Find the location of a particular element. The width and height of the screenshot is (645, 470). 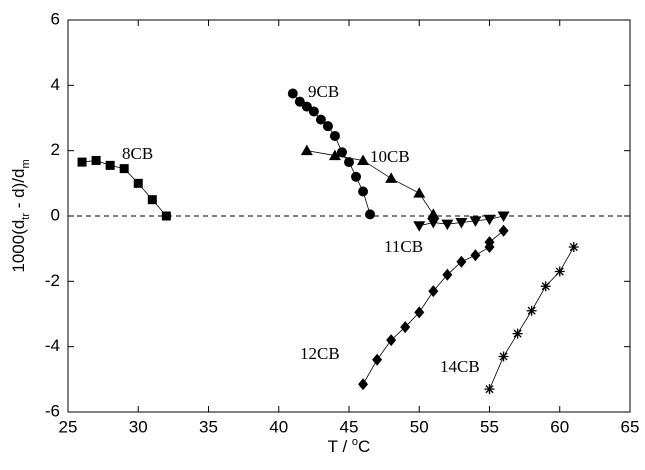

y-tick-label: 2 is located at coordinates (55, 149).